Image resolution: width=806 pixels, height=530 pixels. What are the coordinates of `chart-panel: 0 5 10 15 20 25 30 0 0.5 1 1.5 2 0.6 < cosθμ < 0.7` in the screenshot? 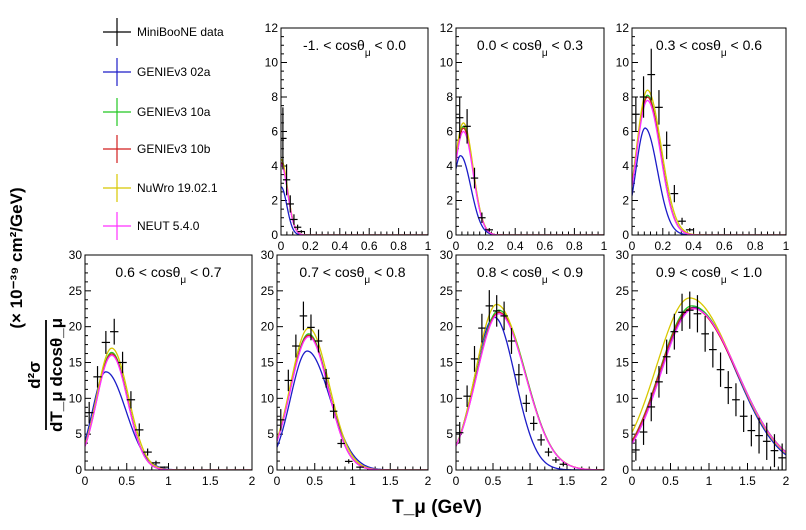 It's located at (162, 368).